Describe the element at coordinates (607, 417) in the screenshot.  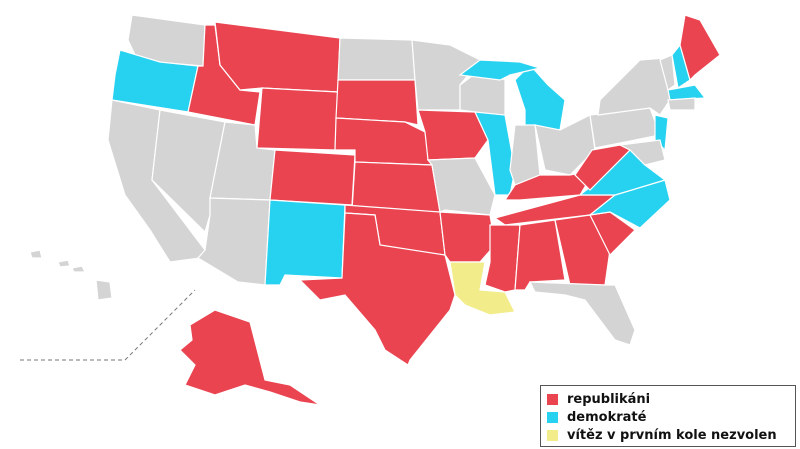
I see `legend-label: demokraté` at that location.